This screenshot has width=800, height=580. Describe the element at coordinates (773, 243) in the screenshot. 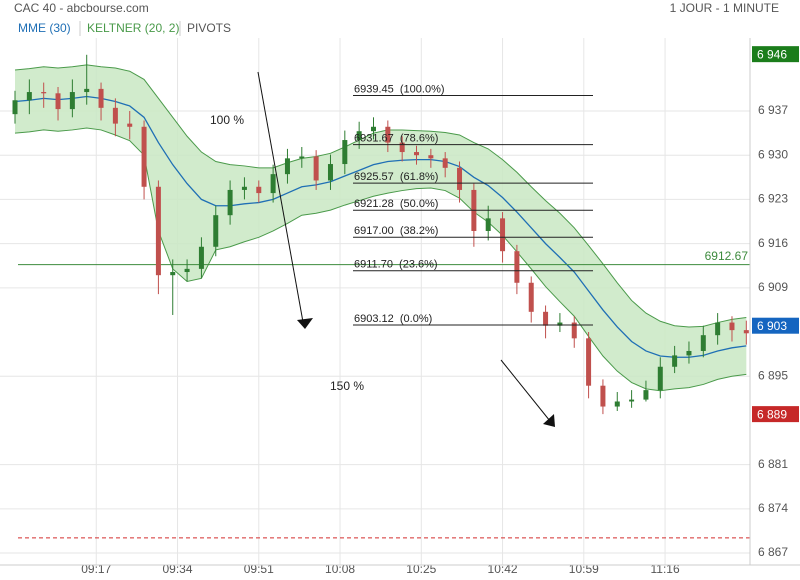

I see `y-tick-label: 6 916` at that location.